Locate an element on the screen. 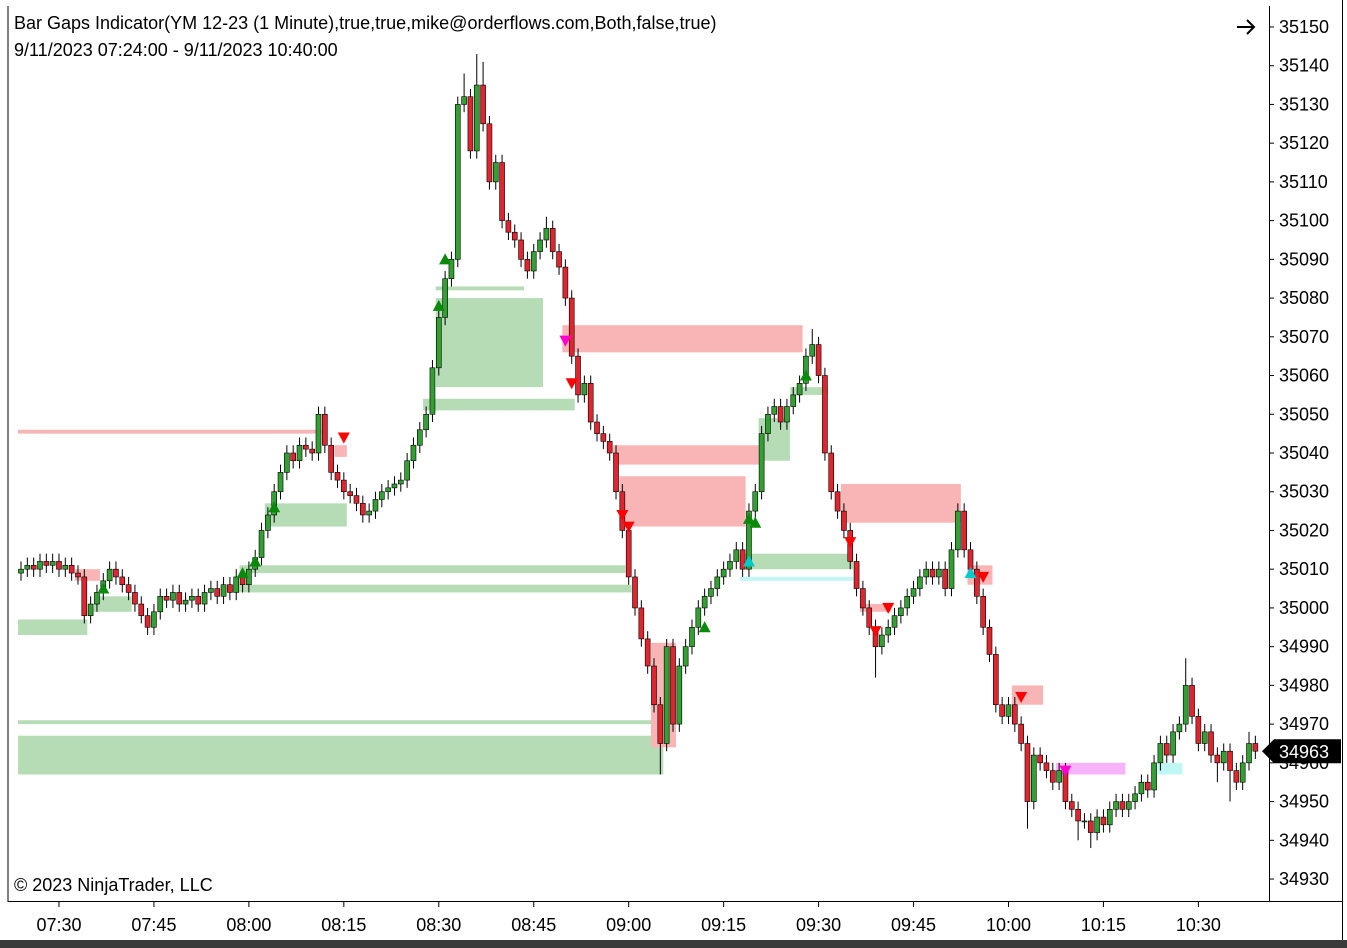  chart-subtitle: 9/11/2023 07:24:00 - 9/11/2023 10:40:00 is located at coordinates (176, 50).